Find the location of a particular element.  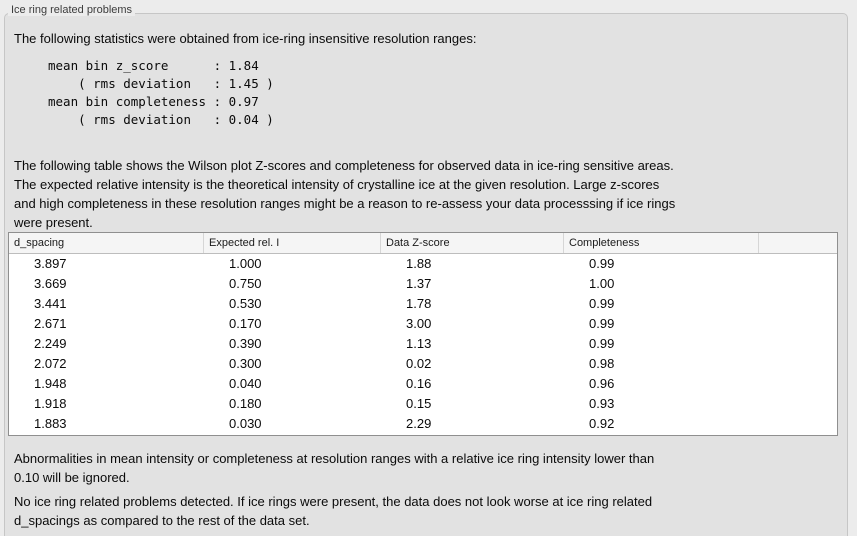

cell-expected-rel-i: 0.750 is located at coordinates (245, 283).